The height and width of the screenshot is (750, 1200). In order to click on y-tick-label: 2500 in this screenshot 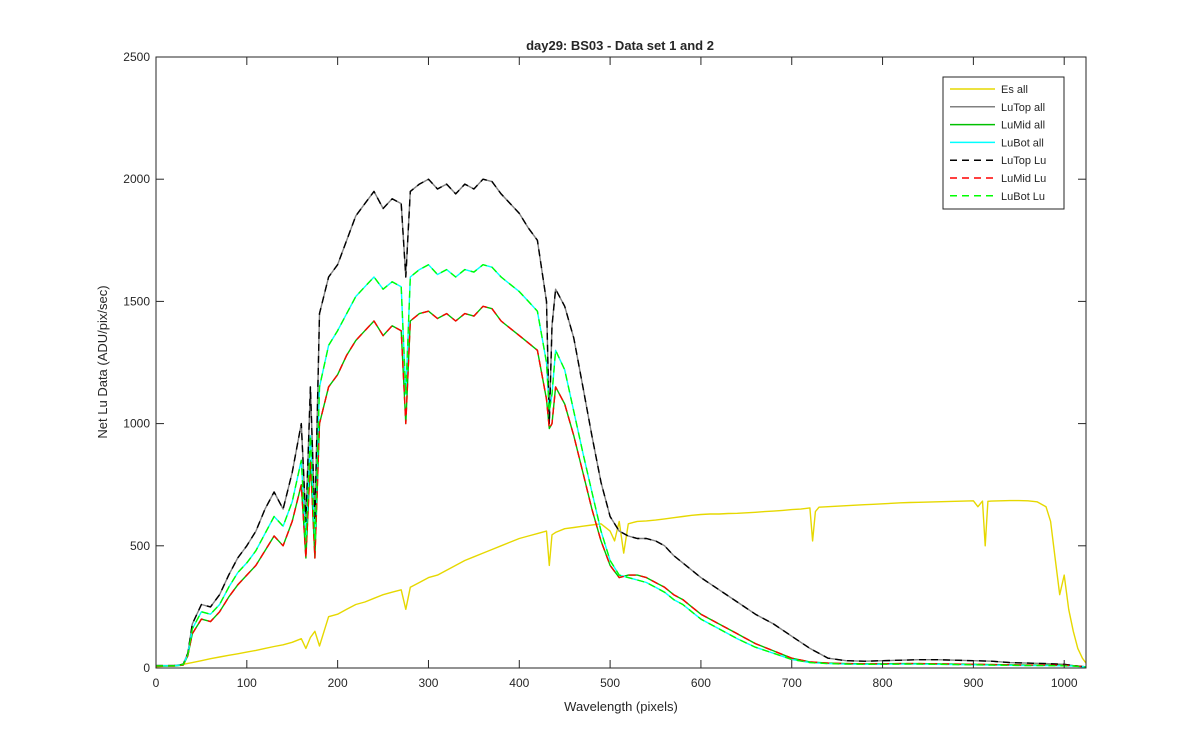, I will do `click(136, 57)`.